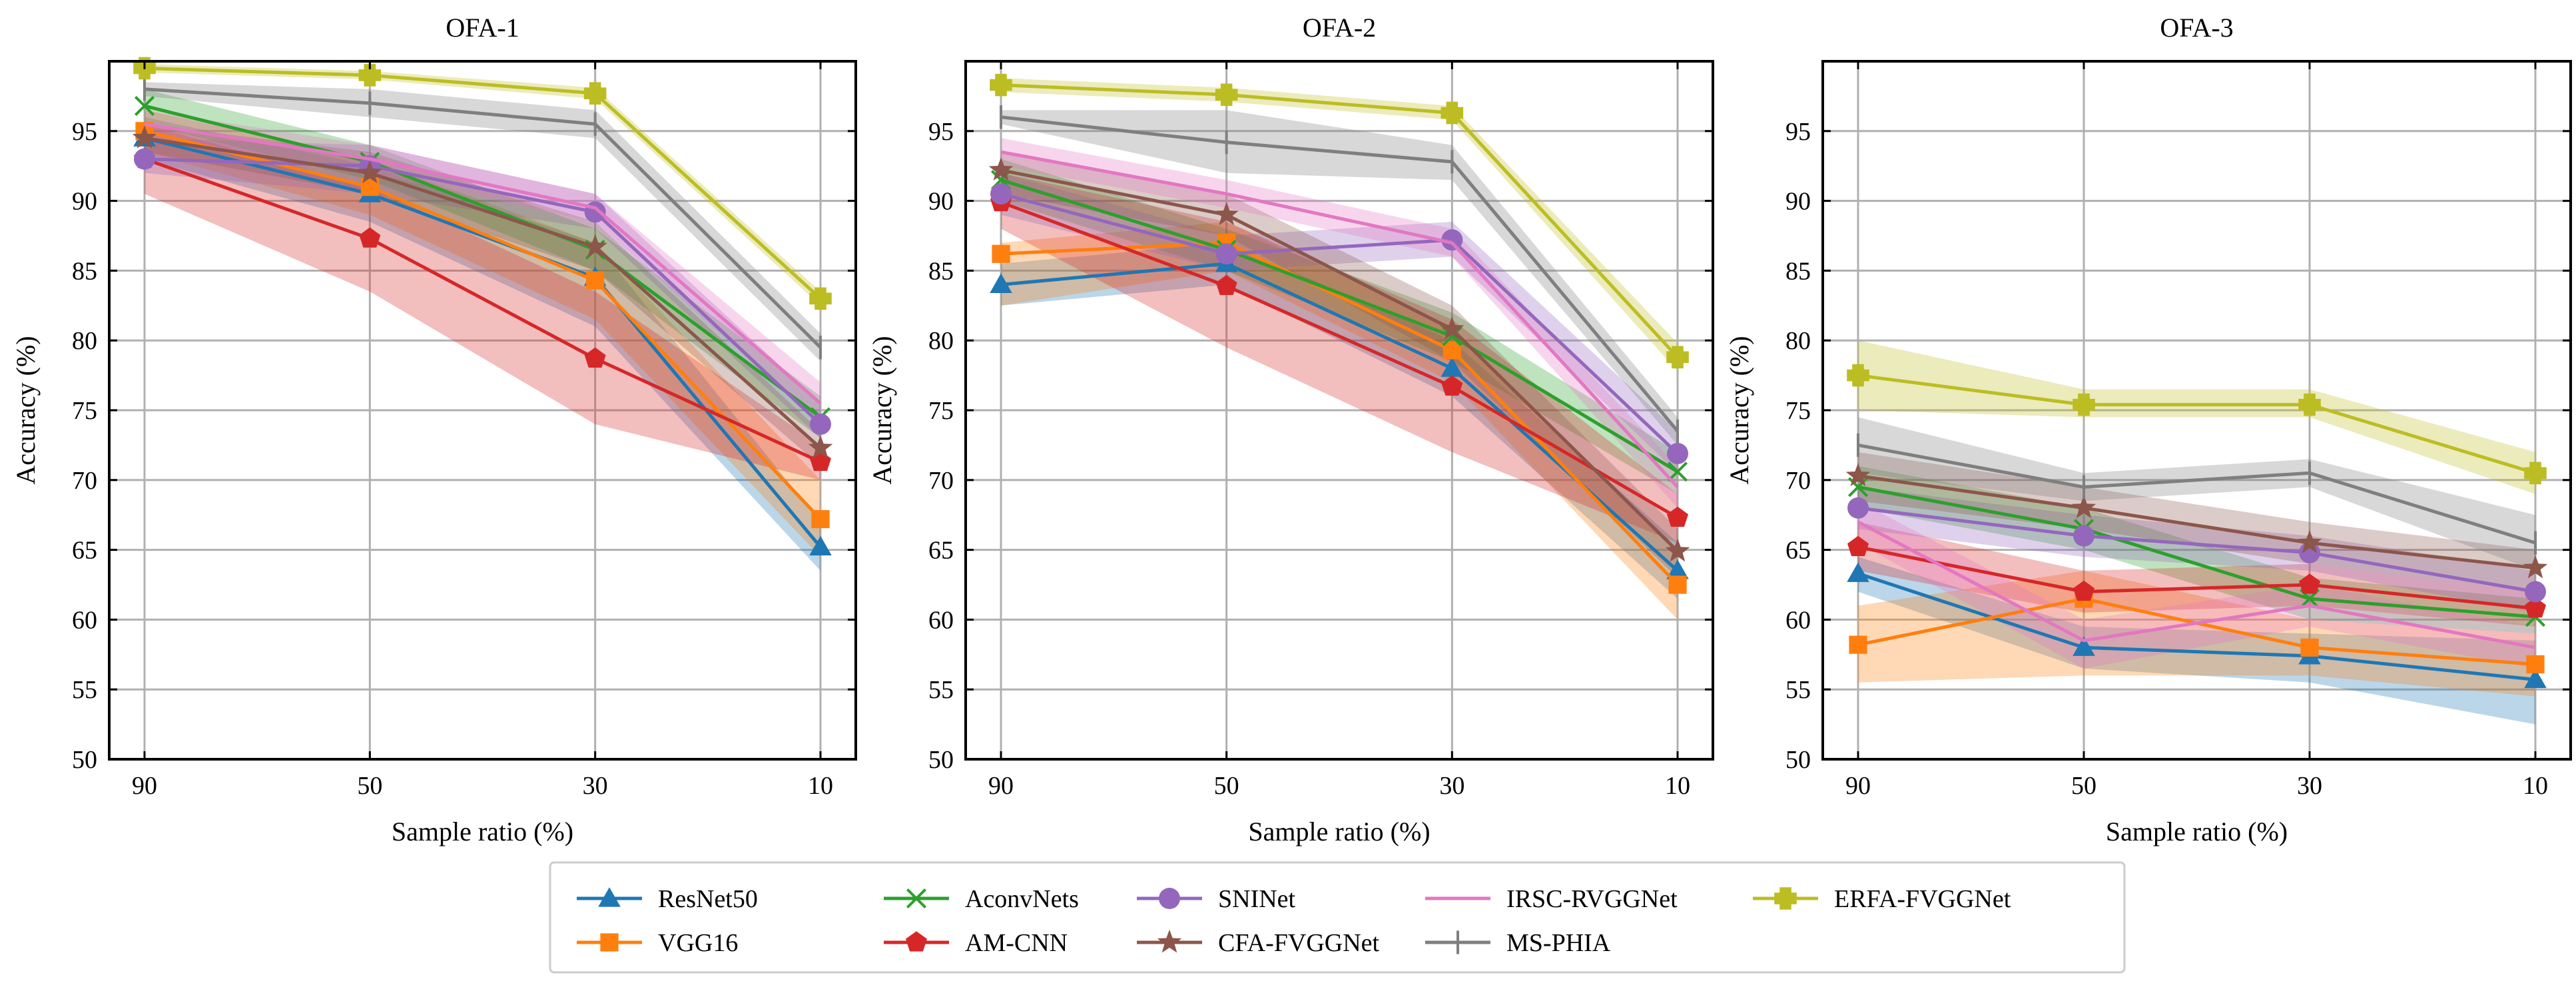 The image size is (2576, 991). What do you see at coordinates (2196, 578) in the screenshot?
I see `line-am-cnn` at bounding box center [2196, 578].